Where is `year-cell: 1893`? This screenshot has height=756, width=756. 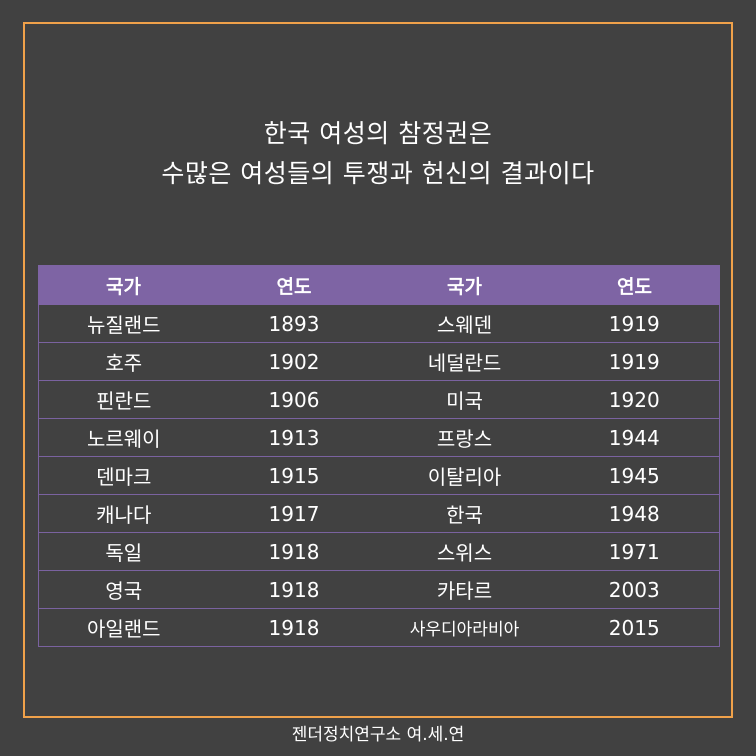 year-cell: 1893 is located at coordinates (294, 323).